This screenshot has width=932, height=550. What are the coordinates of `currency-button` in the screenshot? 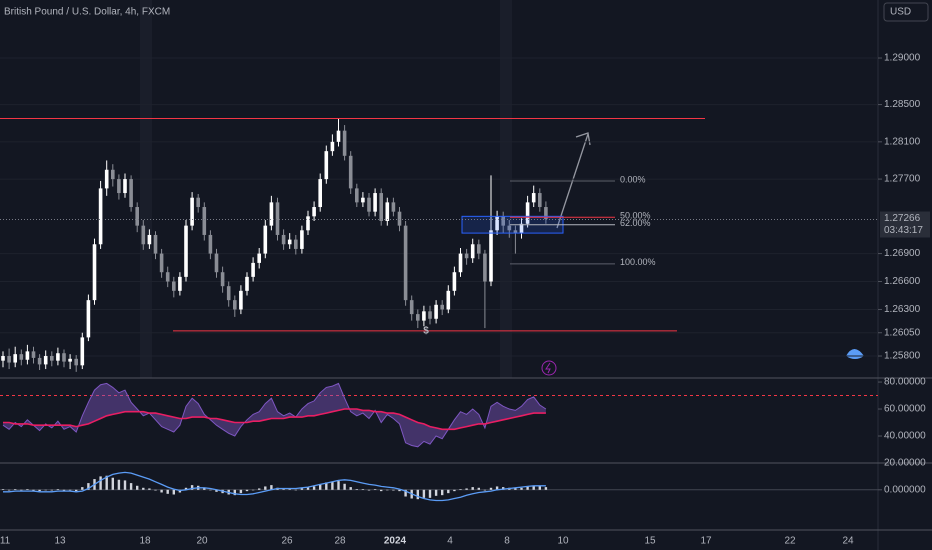 It's located at (906, 12).